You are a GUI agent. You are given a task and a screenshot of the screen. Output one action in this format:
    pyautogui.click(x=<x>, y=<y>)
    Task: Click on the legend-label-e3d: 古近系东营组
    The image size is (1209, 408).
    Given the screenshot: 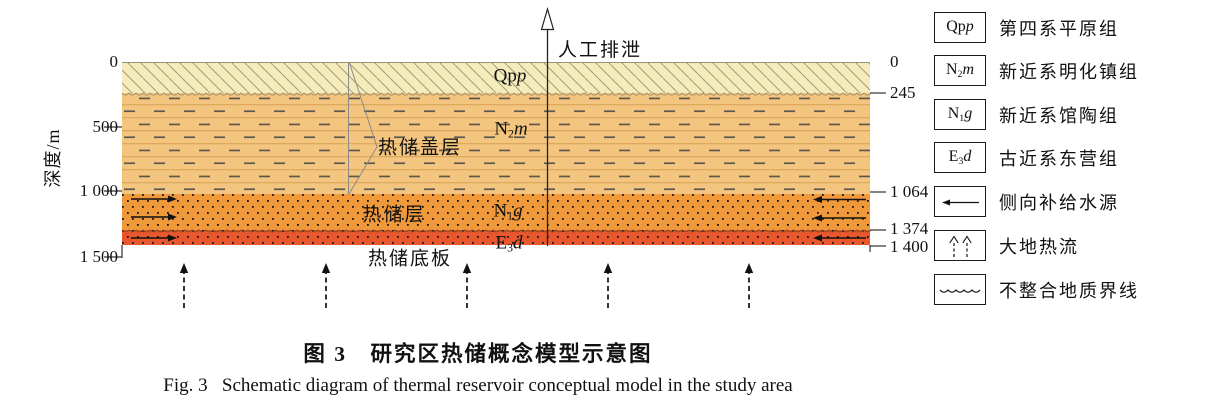 What is the action you would take?
    pyautogui.click(x=1059, y=158)
    